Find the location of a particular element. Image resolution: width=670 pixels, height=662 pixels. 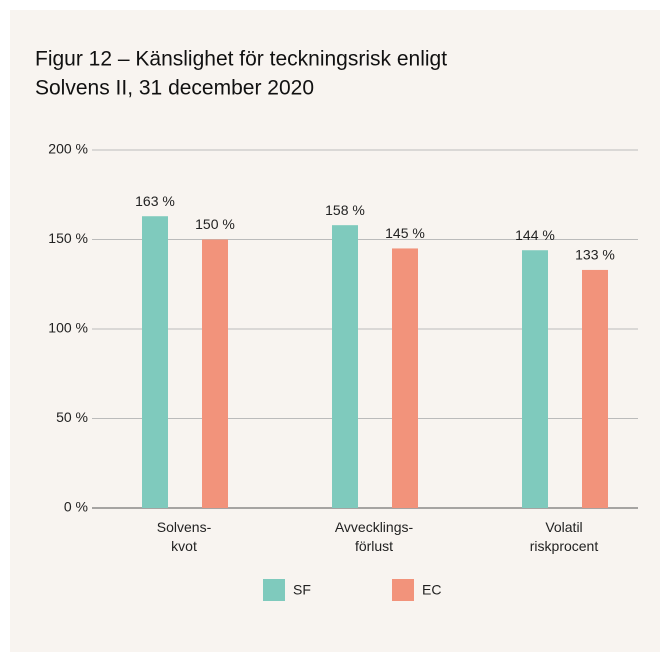

value-label: 145 % is located at coordinates (405, 233).